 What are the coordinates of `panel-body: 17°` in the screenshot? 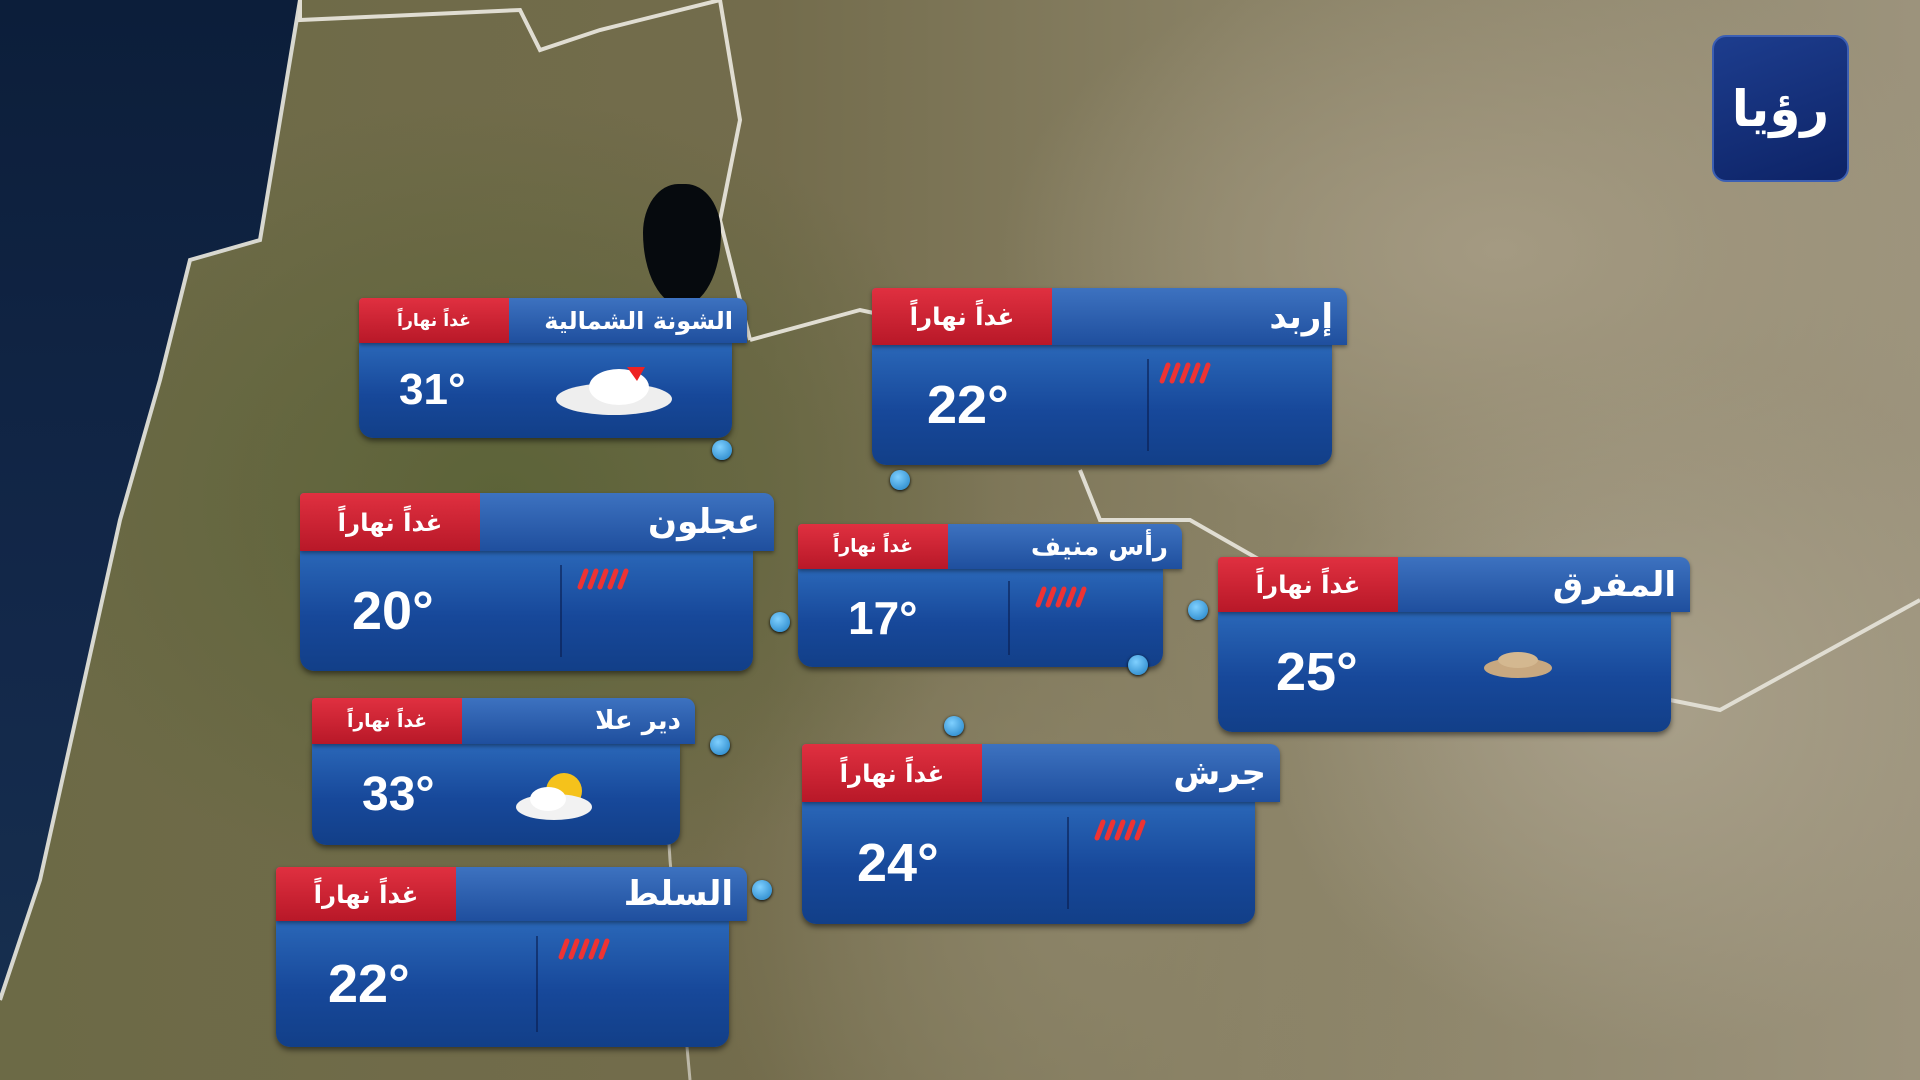 It's located at (980, 618).